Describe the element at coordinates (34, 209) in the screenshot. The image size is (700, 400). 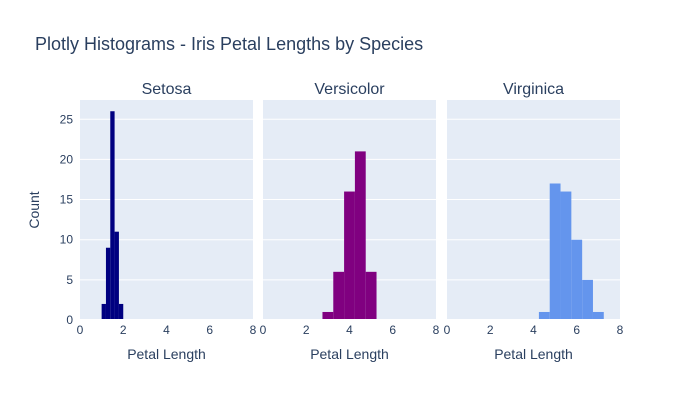
I see `y-axis-title: Count` at that location.